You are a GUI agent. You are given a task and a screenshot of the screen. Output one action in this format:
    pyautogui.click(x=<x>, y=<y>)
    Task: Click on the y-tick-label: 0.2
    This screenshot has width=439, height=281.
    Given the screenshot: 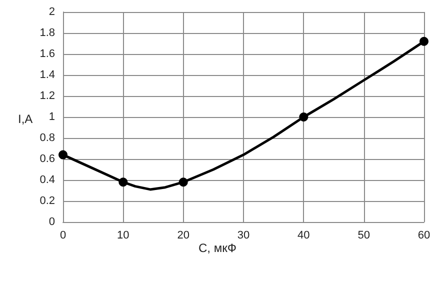 What is the action you would take?
    pyautogui.click(x=47, y=201)
    